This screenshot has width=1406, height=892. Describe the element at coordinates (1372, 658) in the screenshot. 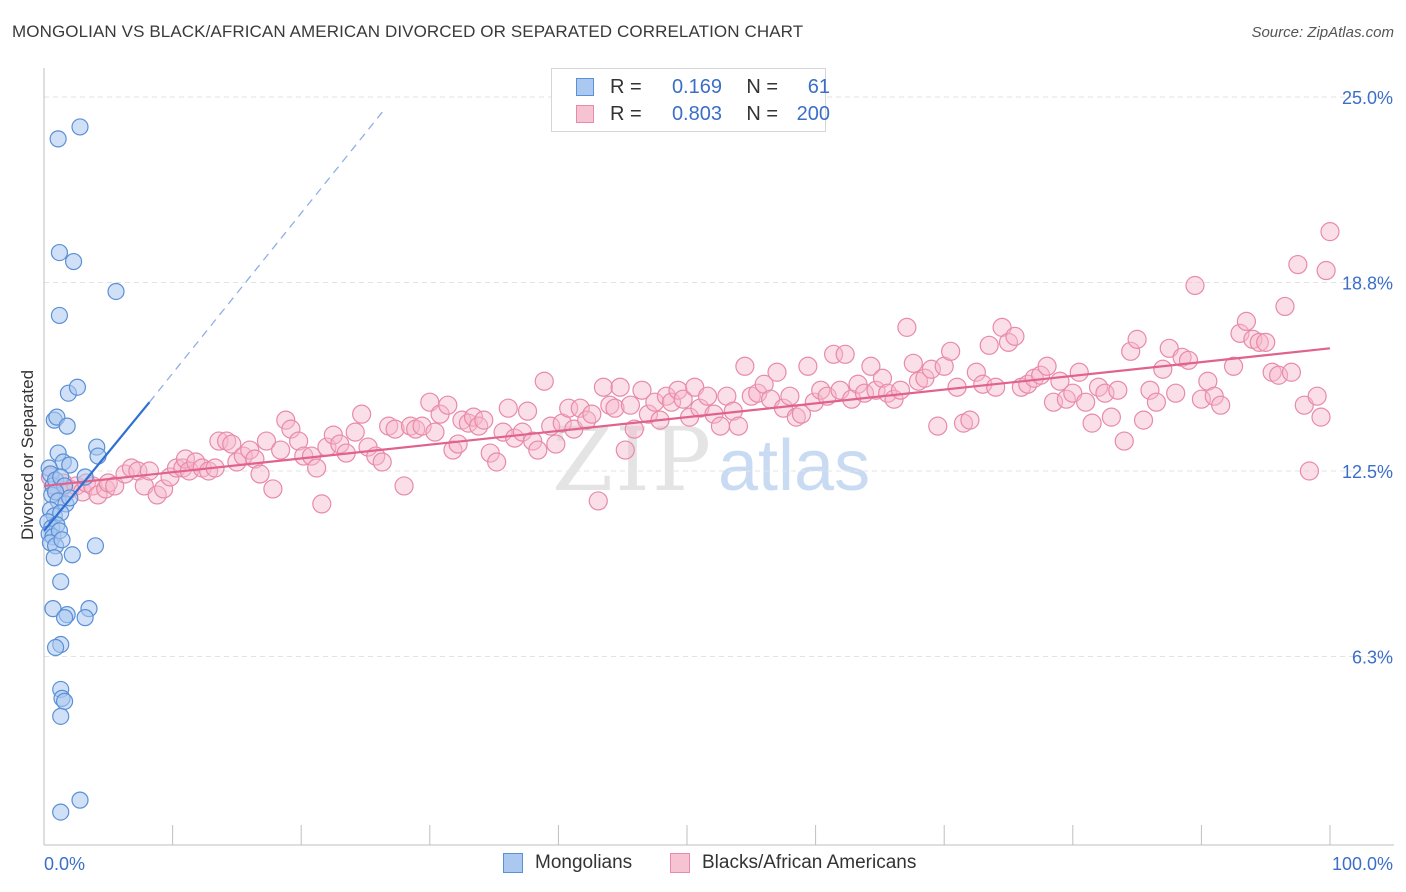

I see `y-tick-label: 6.3%` at that location.